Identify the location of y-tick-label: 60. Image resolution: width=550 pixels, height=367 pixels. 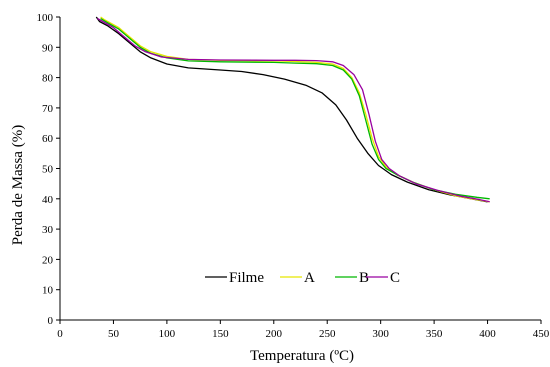
(48, 139).